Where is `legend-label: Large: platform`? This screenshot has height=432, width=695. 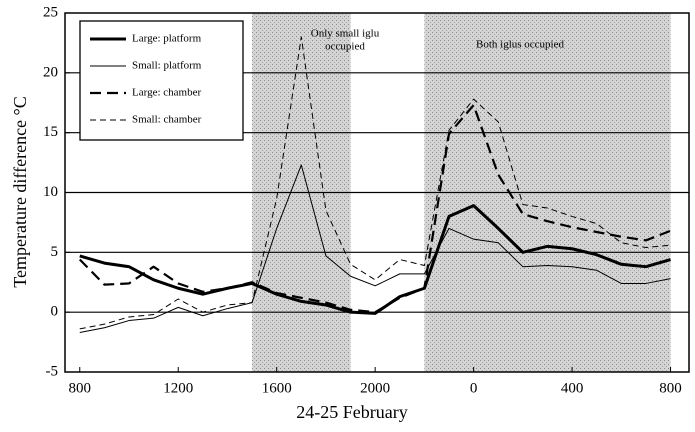
legend-label: Large: platform is located at coordinates (167, 39).